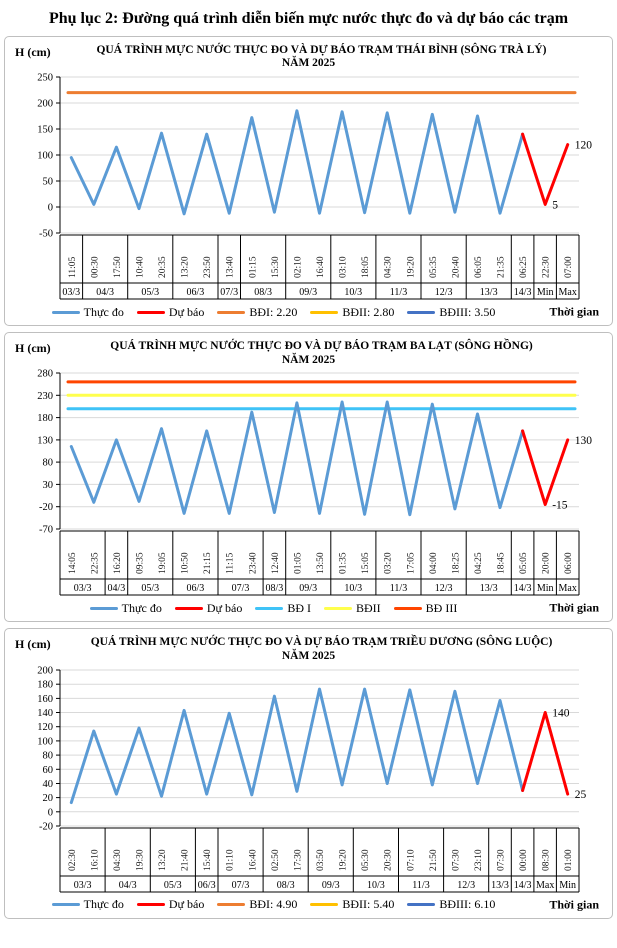 The width and height of the screenshot is (617, 948). I want to click on x-time-label: 09:35, so click(141, 563).